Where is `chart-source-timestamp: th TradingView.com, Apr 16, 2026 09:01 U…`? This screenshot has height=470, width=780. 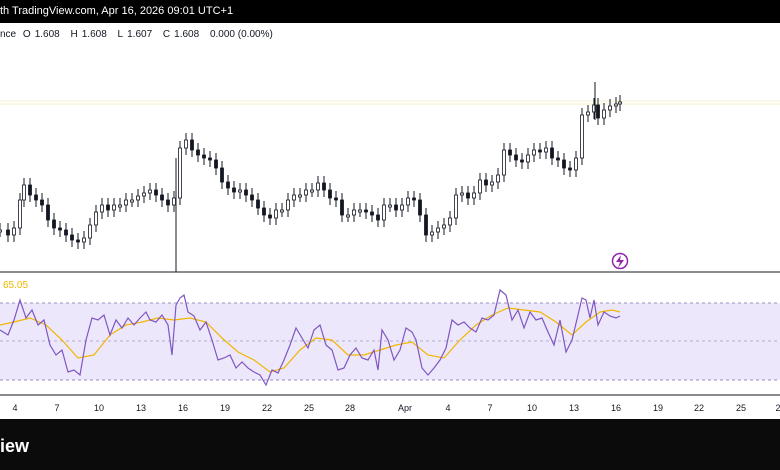 chart-source-timestamp: th TradingView.com, Apr 16, 2026 09:01 U… is located at coordinates (117, 11).